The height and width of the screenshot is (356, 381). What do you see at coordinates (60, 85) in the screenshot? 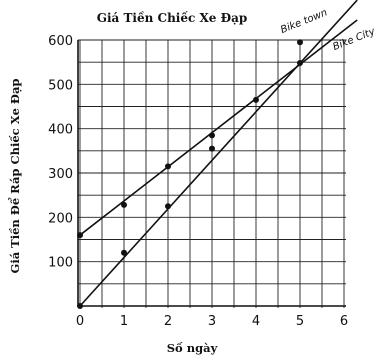
I see `y-tick-label: 500` at bounding box center [60, 85].